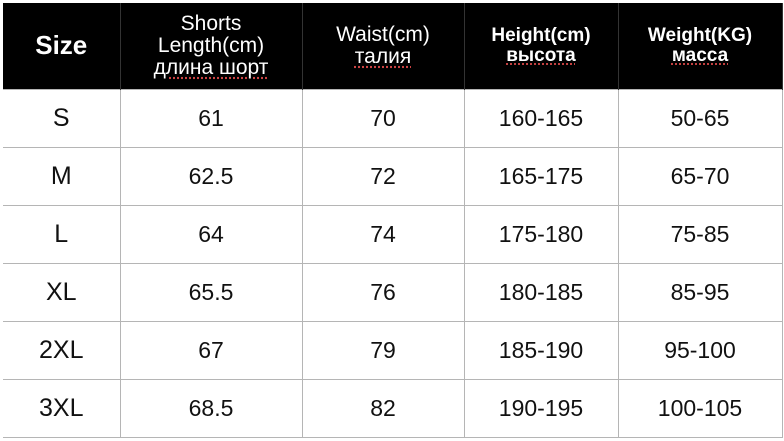 This screenshot has height=441, width=784. Describe the element at coordinates (211, 118) in the screenshot. I see `cell-shorts-length: 61` at that location.